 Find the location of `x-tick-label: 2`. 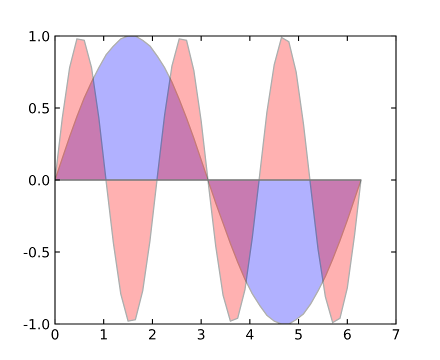

x-tick-label: 2 is located at coordinates (152, 334).